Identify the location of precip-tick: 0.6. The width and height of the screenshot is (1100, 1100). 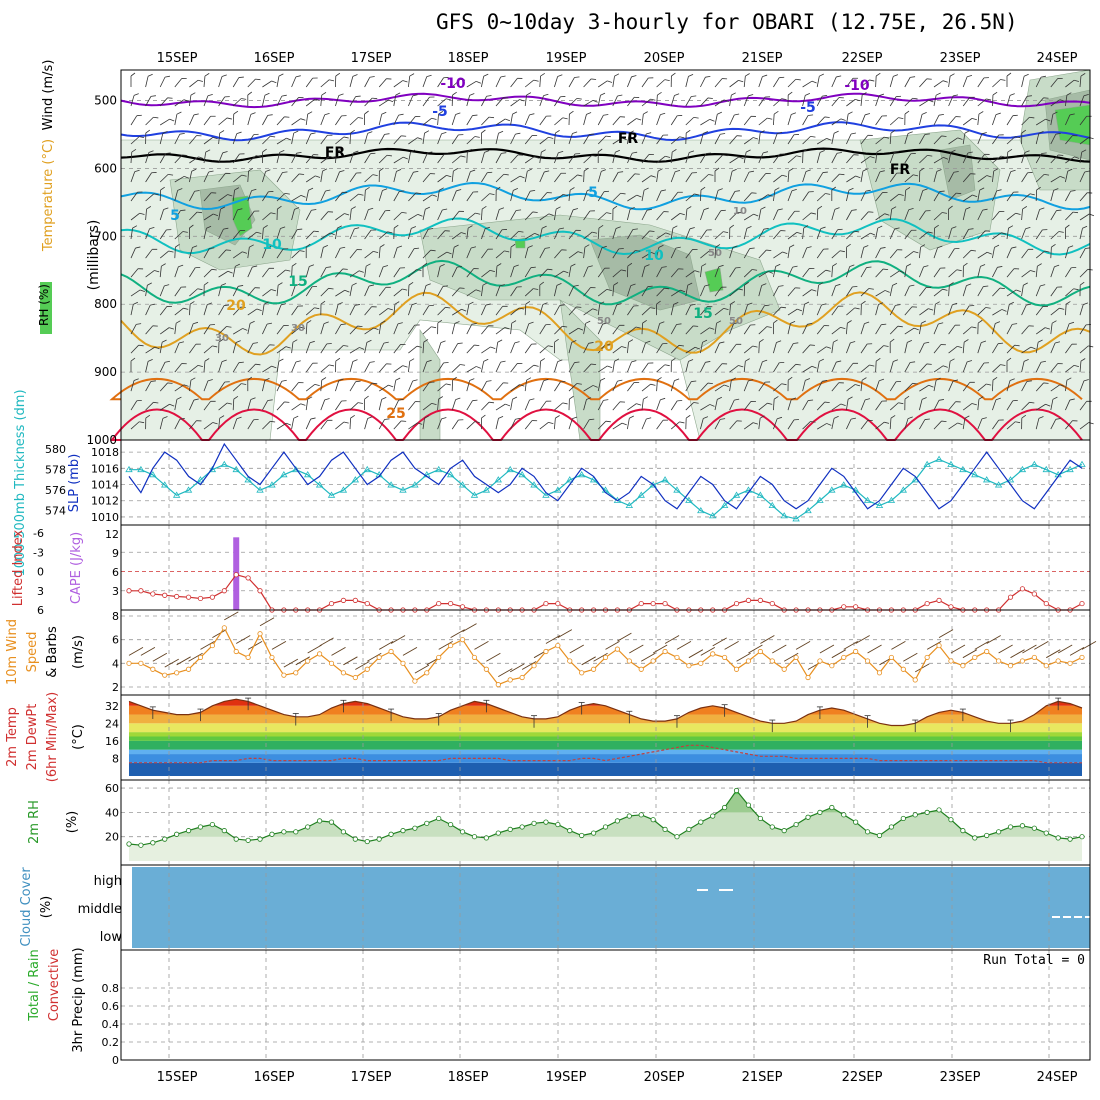
(111, 1006).